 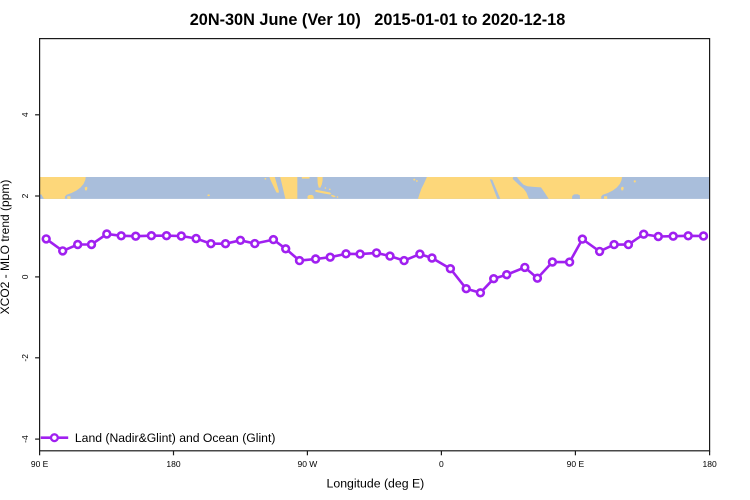 I want to click on svg-text: -2, so click(x=25, y=358).